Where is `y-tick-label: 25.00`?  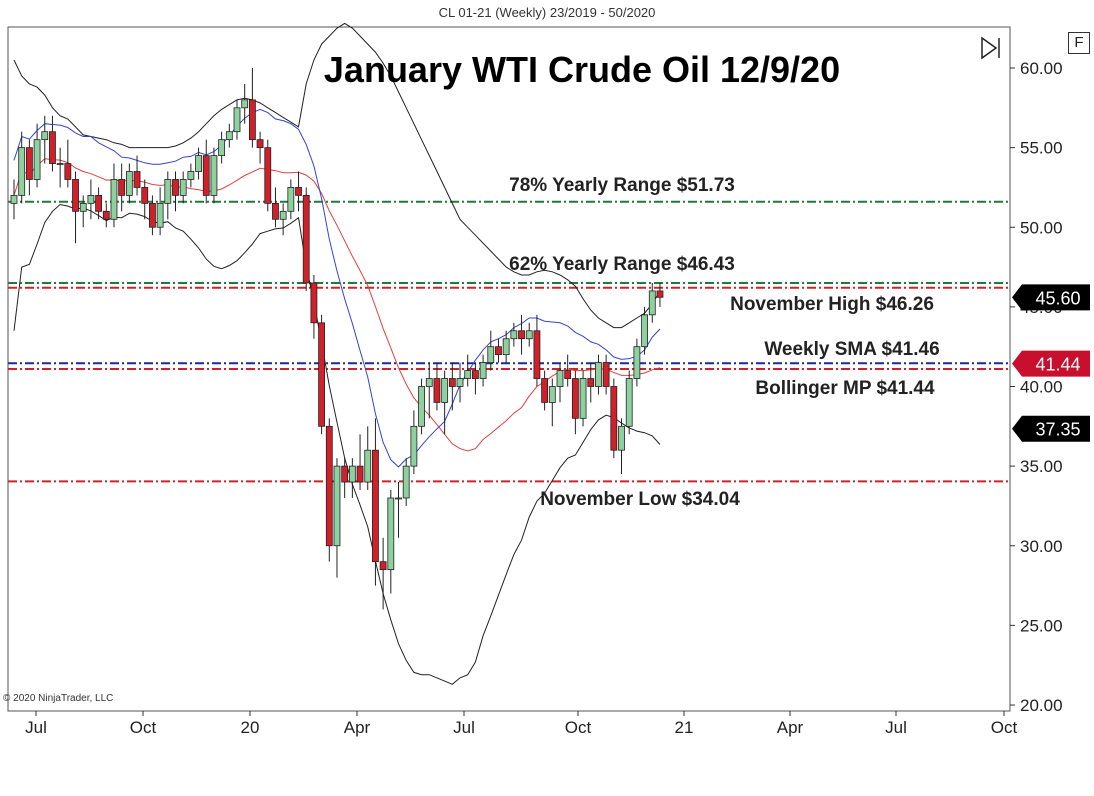
y-tick-label: 25.00 is located at coordinates (1041, 625).